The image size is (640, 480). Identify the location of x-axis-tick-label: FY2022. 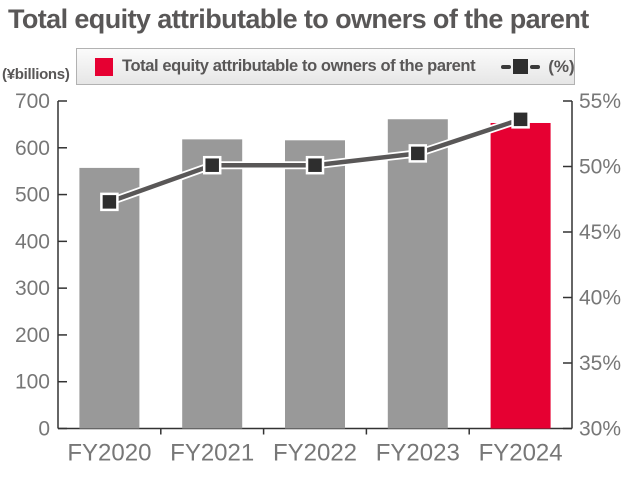
(315, 453).